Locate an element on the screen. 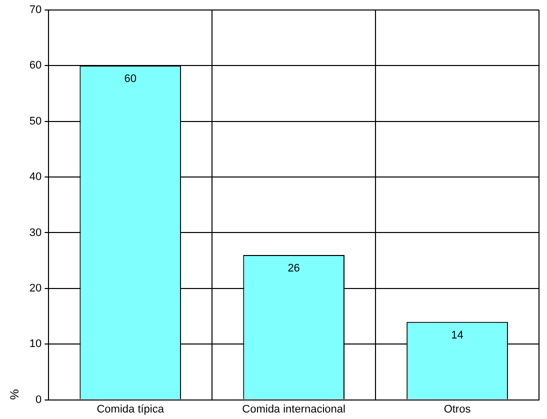 Image resolution: width=547 pixels, height=419 pixels. y-tick-label: 20 is located at coordinates (35, 288).